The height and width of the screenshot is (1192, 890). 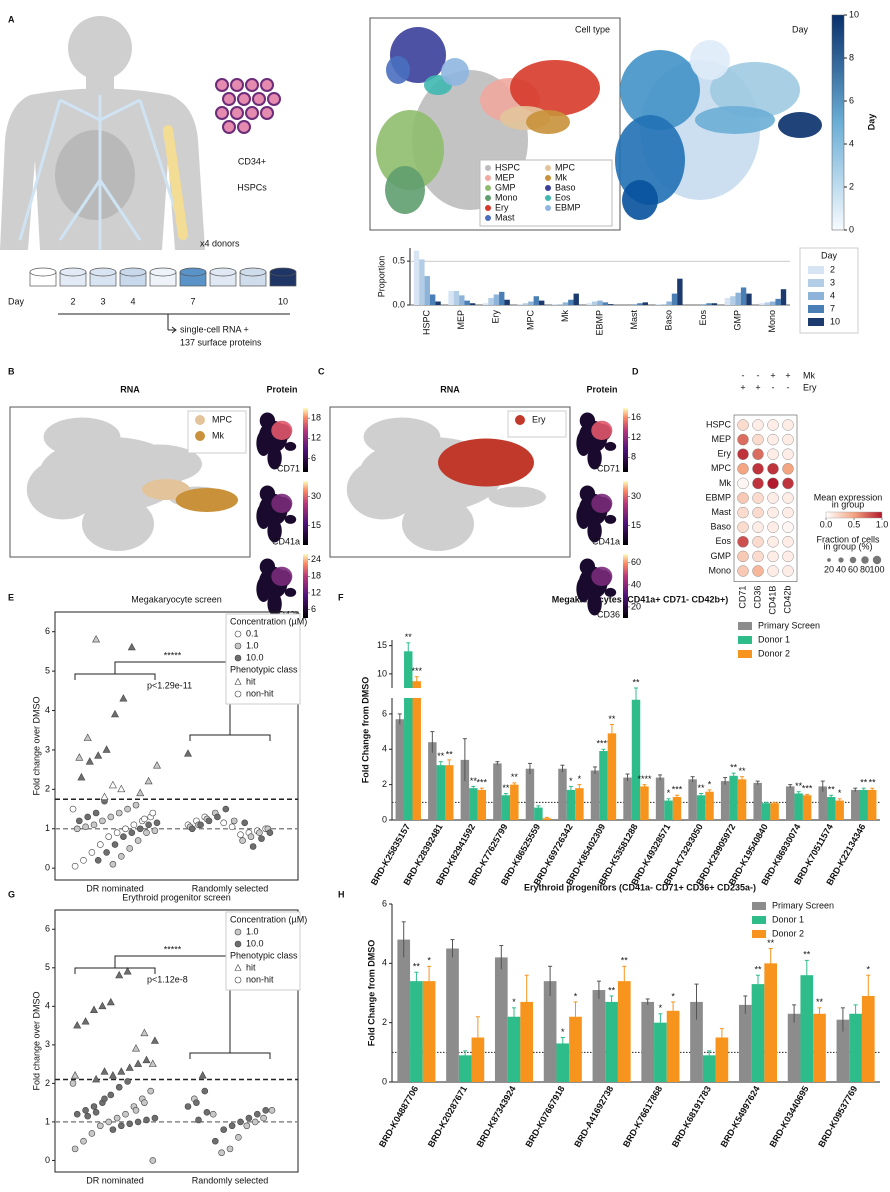 What do you see at coordinates (447, 1116) in the screenshot?
I see `x-tick-label: BRD-K20287671` at bounding box center [447, 1116].